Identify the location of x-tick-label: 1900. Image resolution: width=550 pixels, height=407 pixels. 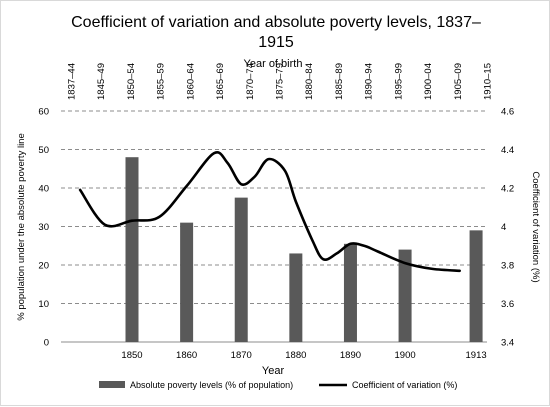
(405, 355).